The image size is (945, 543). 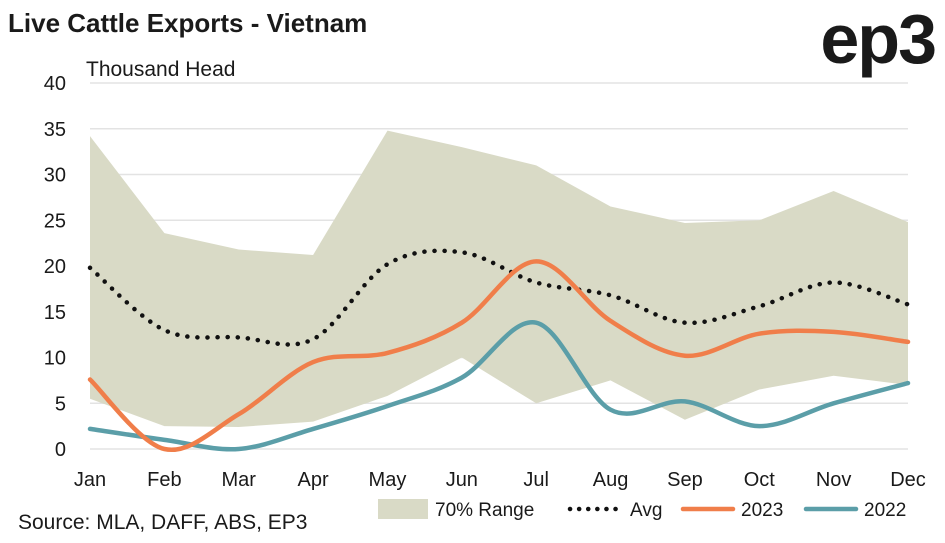 I want to click on x-tick-label: Feb, so click(x=164, y=480).